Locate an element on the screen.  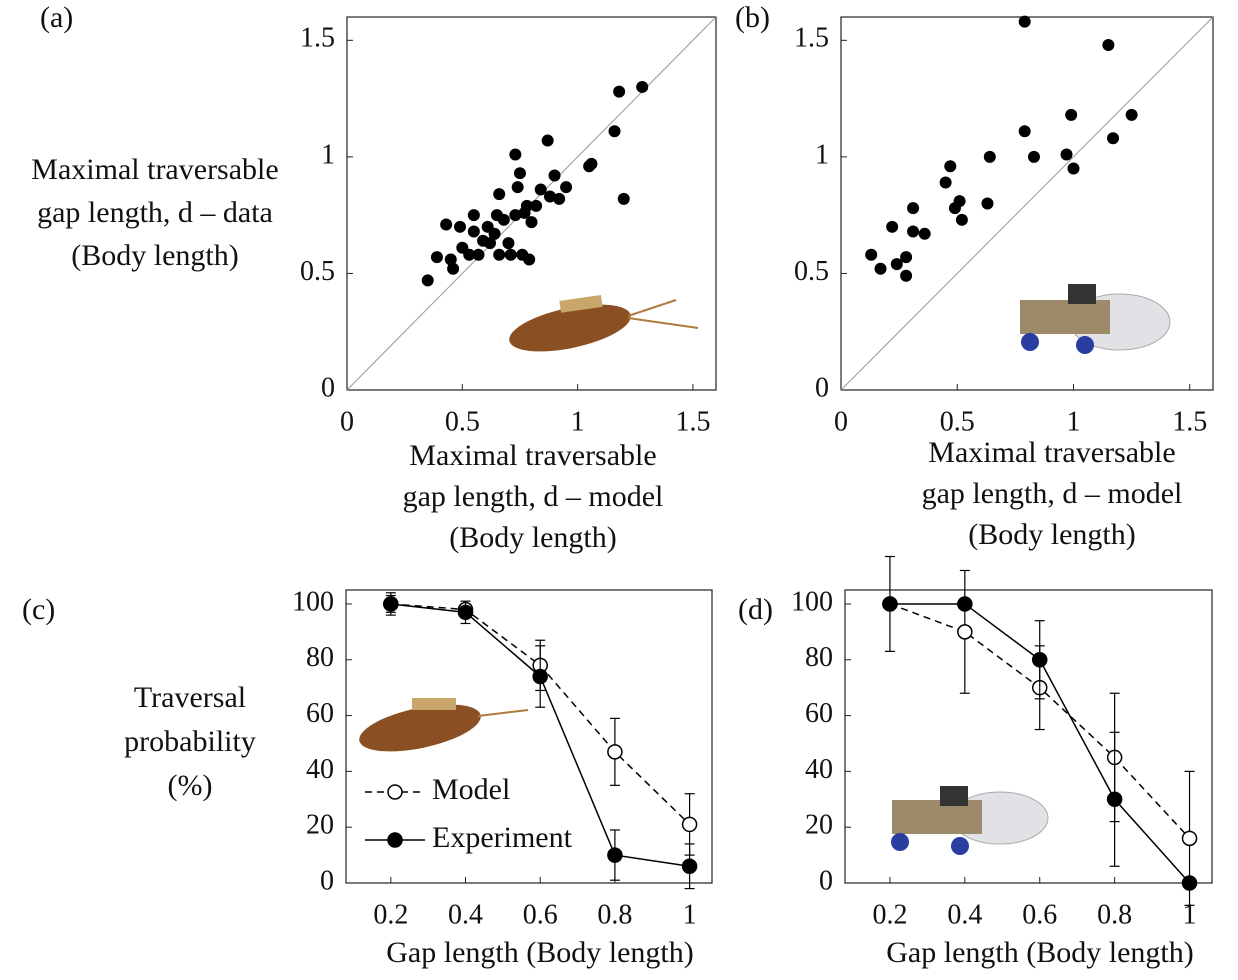
x-axis-label: Maximal traversable is located at coordinates (532, 455).